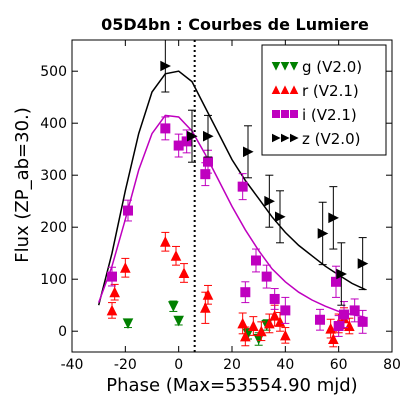  Describe the element at coordinates (339, 365) in the screenshot. I see `x-tick-label: 60` at that location.